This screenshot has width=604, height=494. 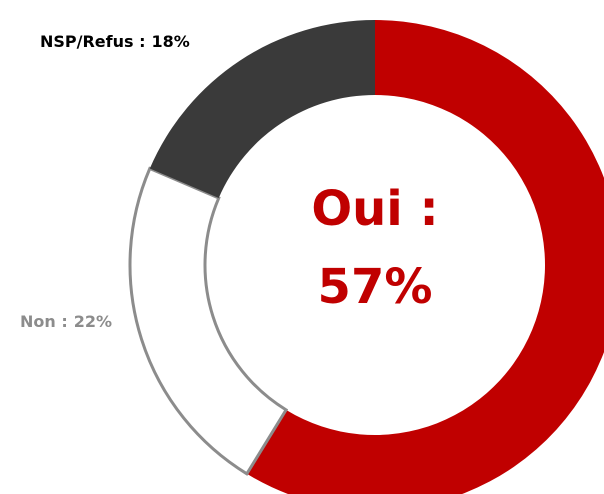 I want to click on center-label: Oui :, so click(x=374, y=209).